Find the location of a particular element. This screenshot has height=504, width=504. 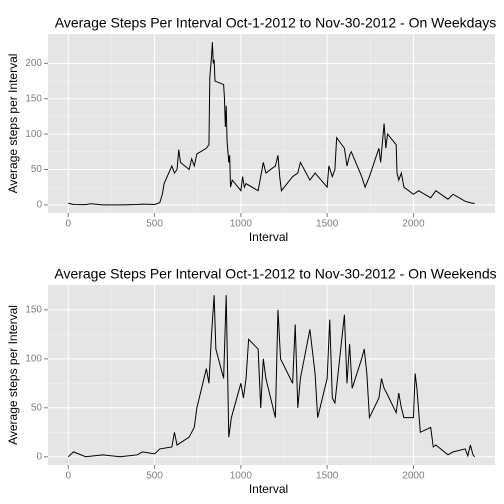

y-tick-label: 200 is located at coordinates (33, 63).